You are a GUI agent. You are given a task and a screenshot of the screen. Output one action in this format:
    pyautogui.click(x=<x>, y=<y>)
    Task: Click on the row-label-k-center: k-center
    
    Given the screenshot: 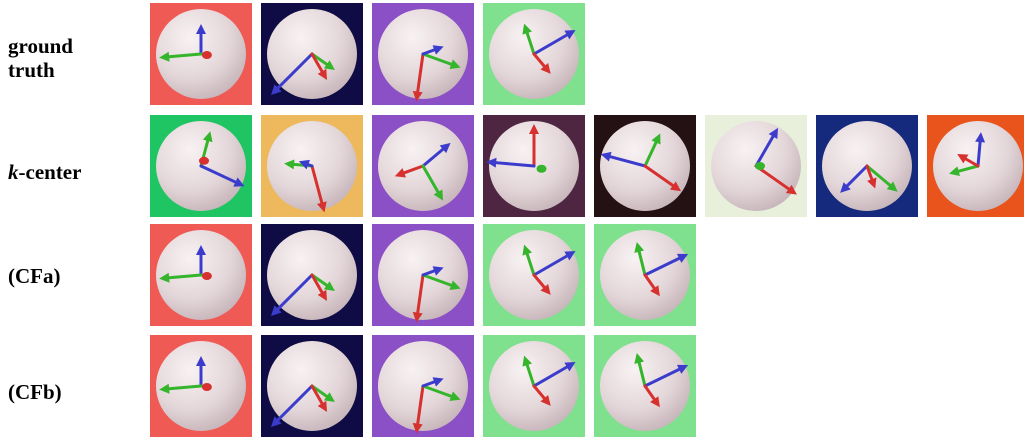 What is the action you would take?
    pyautogui.click(x=75, y=172)
    